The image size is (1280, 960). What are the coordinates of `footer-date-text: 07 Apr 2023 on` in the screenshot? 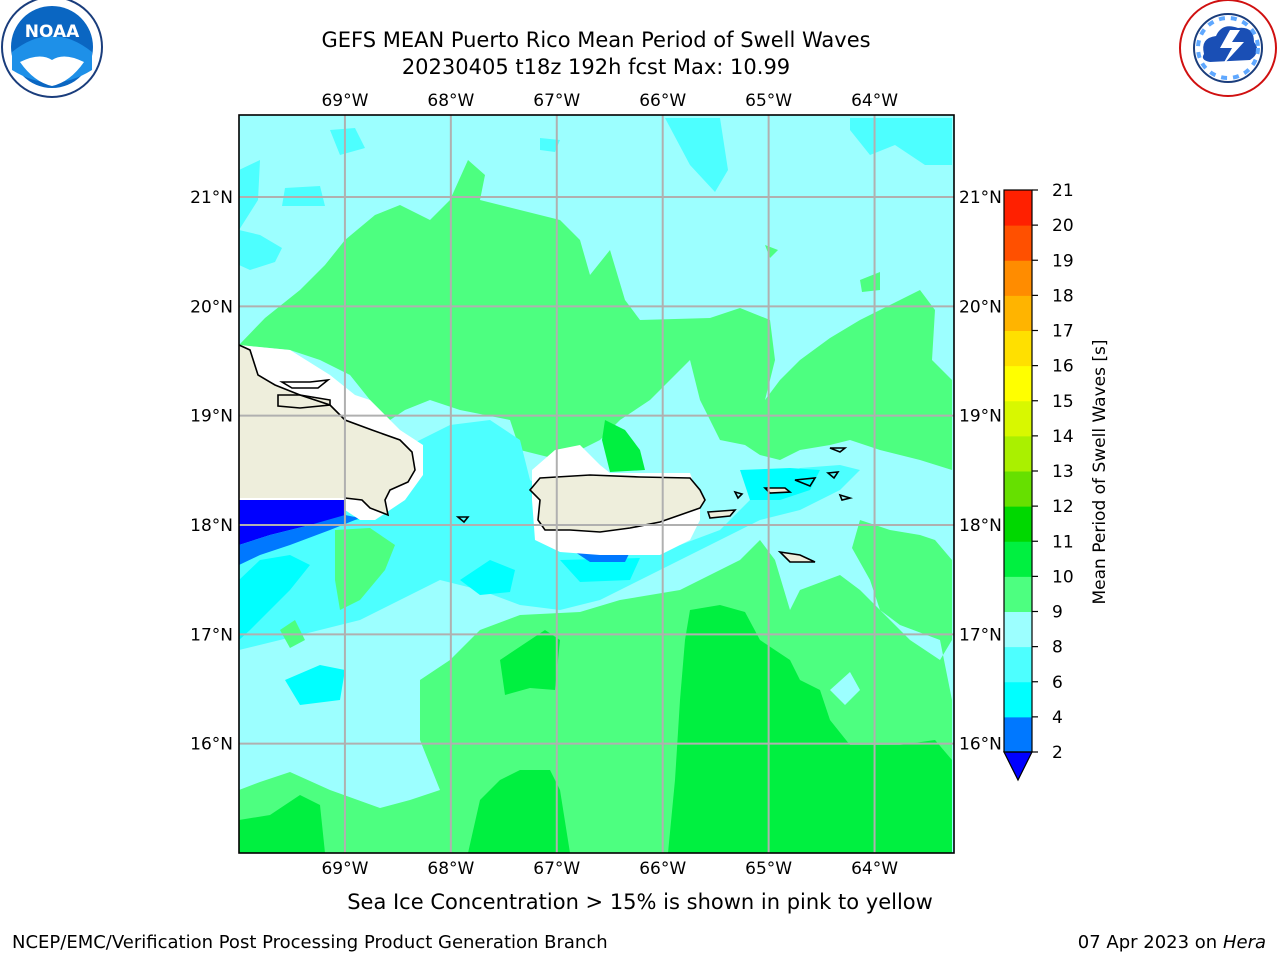 It's located at (1150, 942).